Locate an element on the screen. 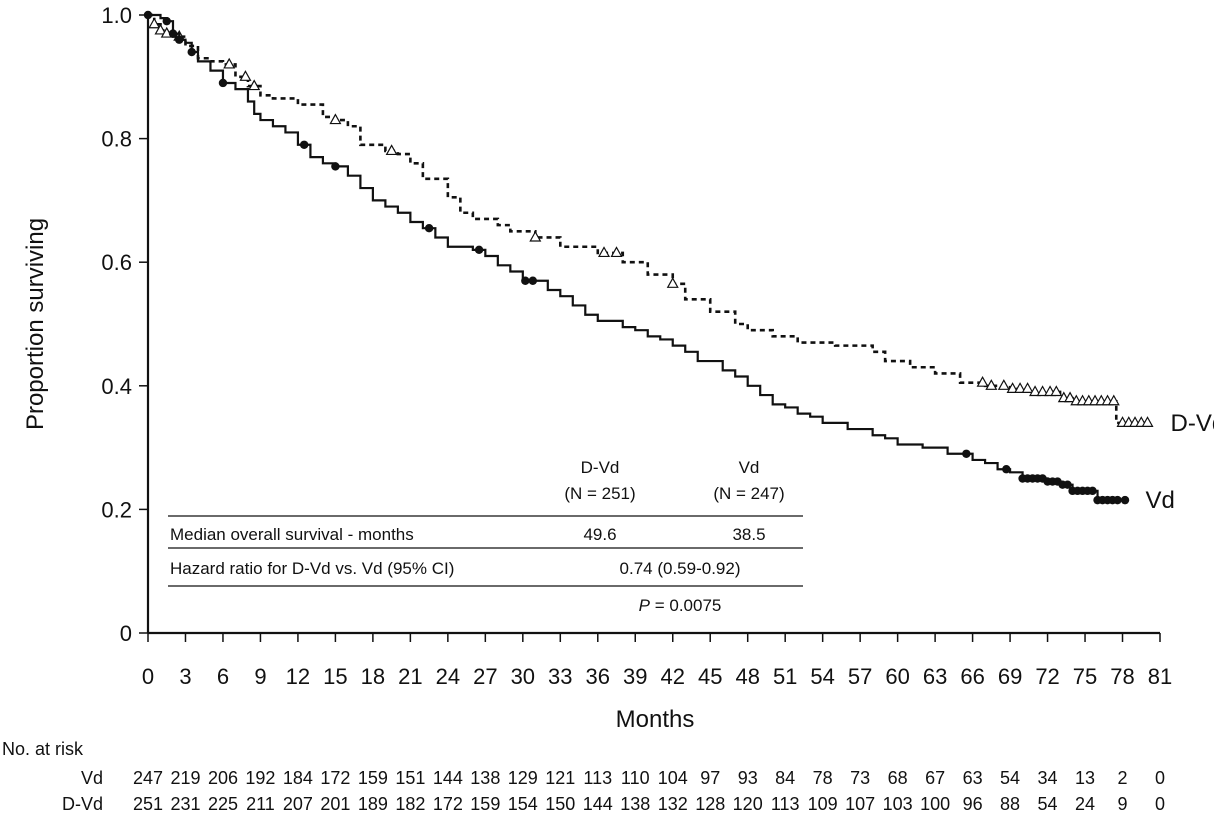 This screenshot has height=823, width=1214. risk-count: 67 is located at coordinates (935, 778).